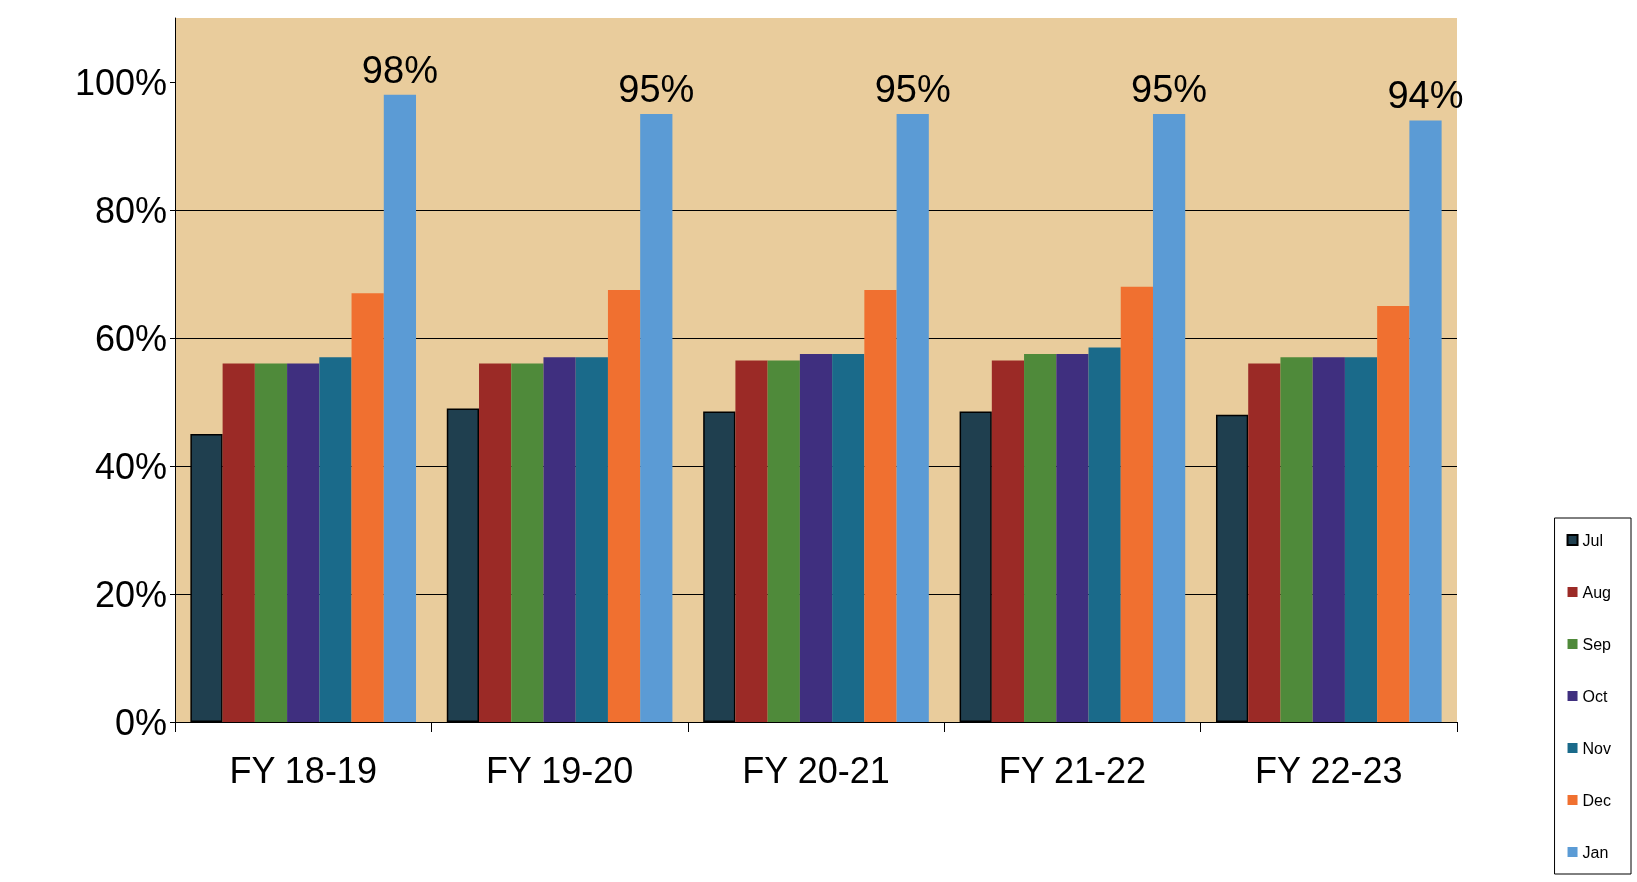 This screenshot has width=1637, height=882. Describe the element at coordinates (1596, 748) in the screenshot. I see `legend-label: Nov` at that location.